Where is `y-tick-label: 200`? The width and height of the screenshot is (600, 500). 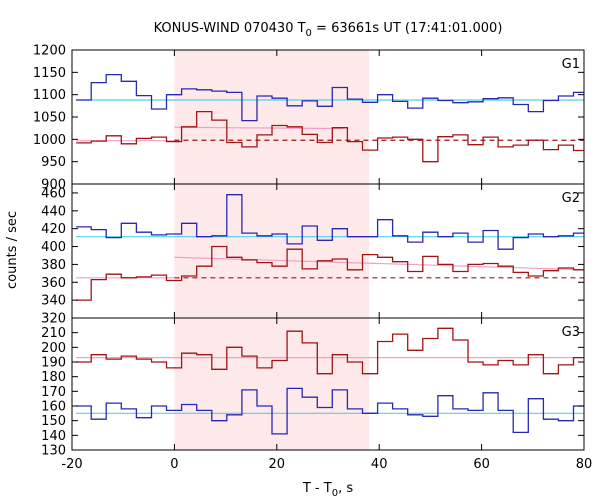 y-tick-label: 200 is located at coordinates (53, 348).